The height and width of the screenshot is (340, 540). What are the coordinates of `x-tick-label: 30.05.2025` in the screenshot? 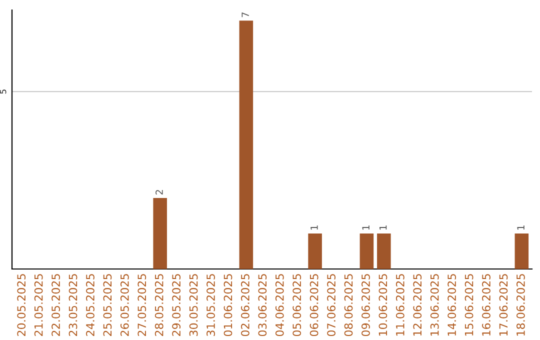 It's located at (193, 305).